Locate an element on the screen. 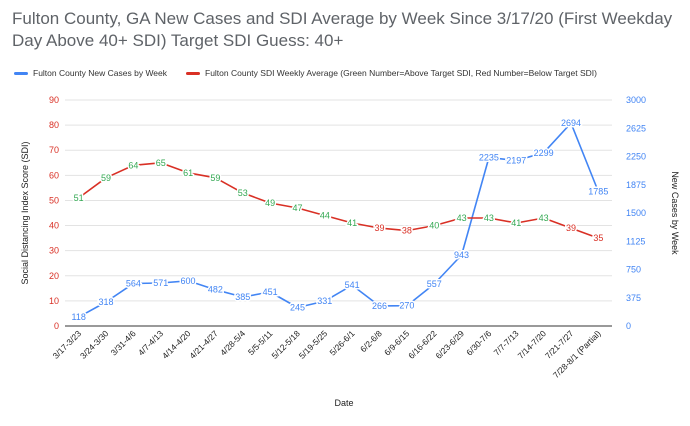 This screenshot has height=426, width=690. left-tick-label: 30 is located at coordinates (54, 251).